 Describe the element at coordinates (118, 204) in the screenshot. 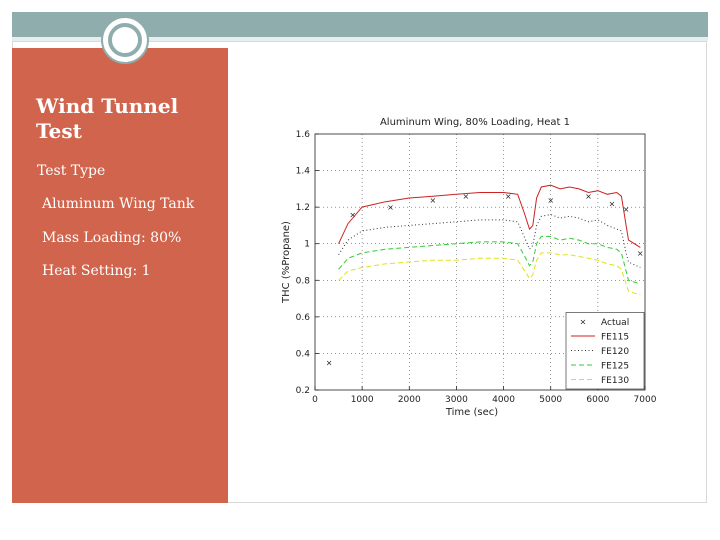

I see `wing-tank-text: Aluminum Wing Tank` at that location.